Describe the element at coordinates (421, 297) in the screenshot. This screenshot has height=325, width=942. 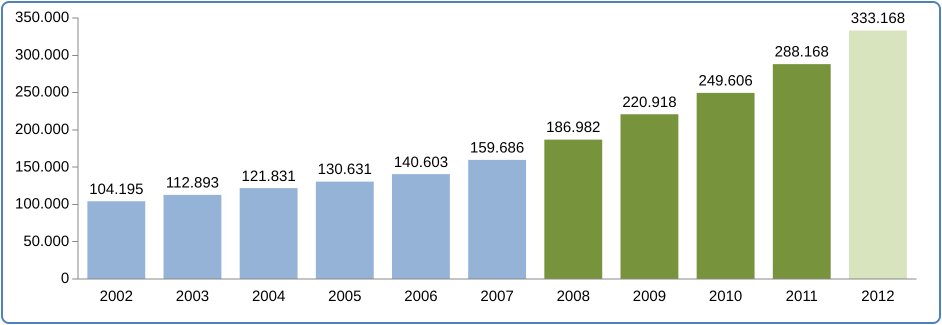
I see `x-tick-label: 2006` at that location.